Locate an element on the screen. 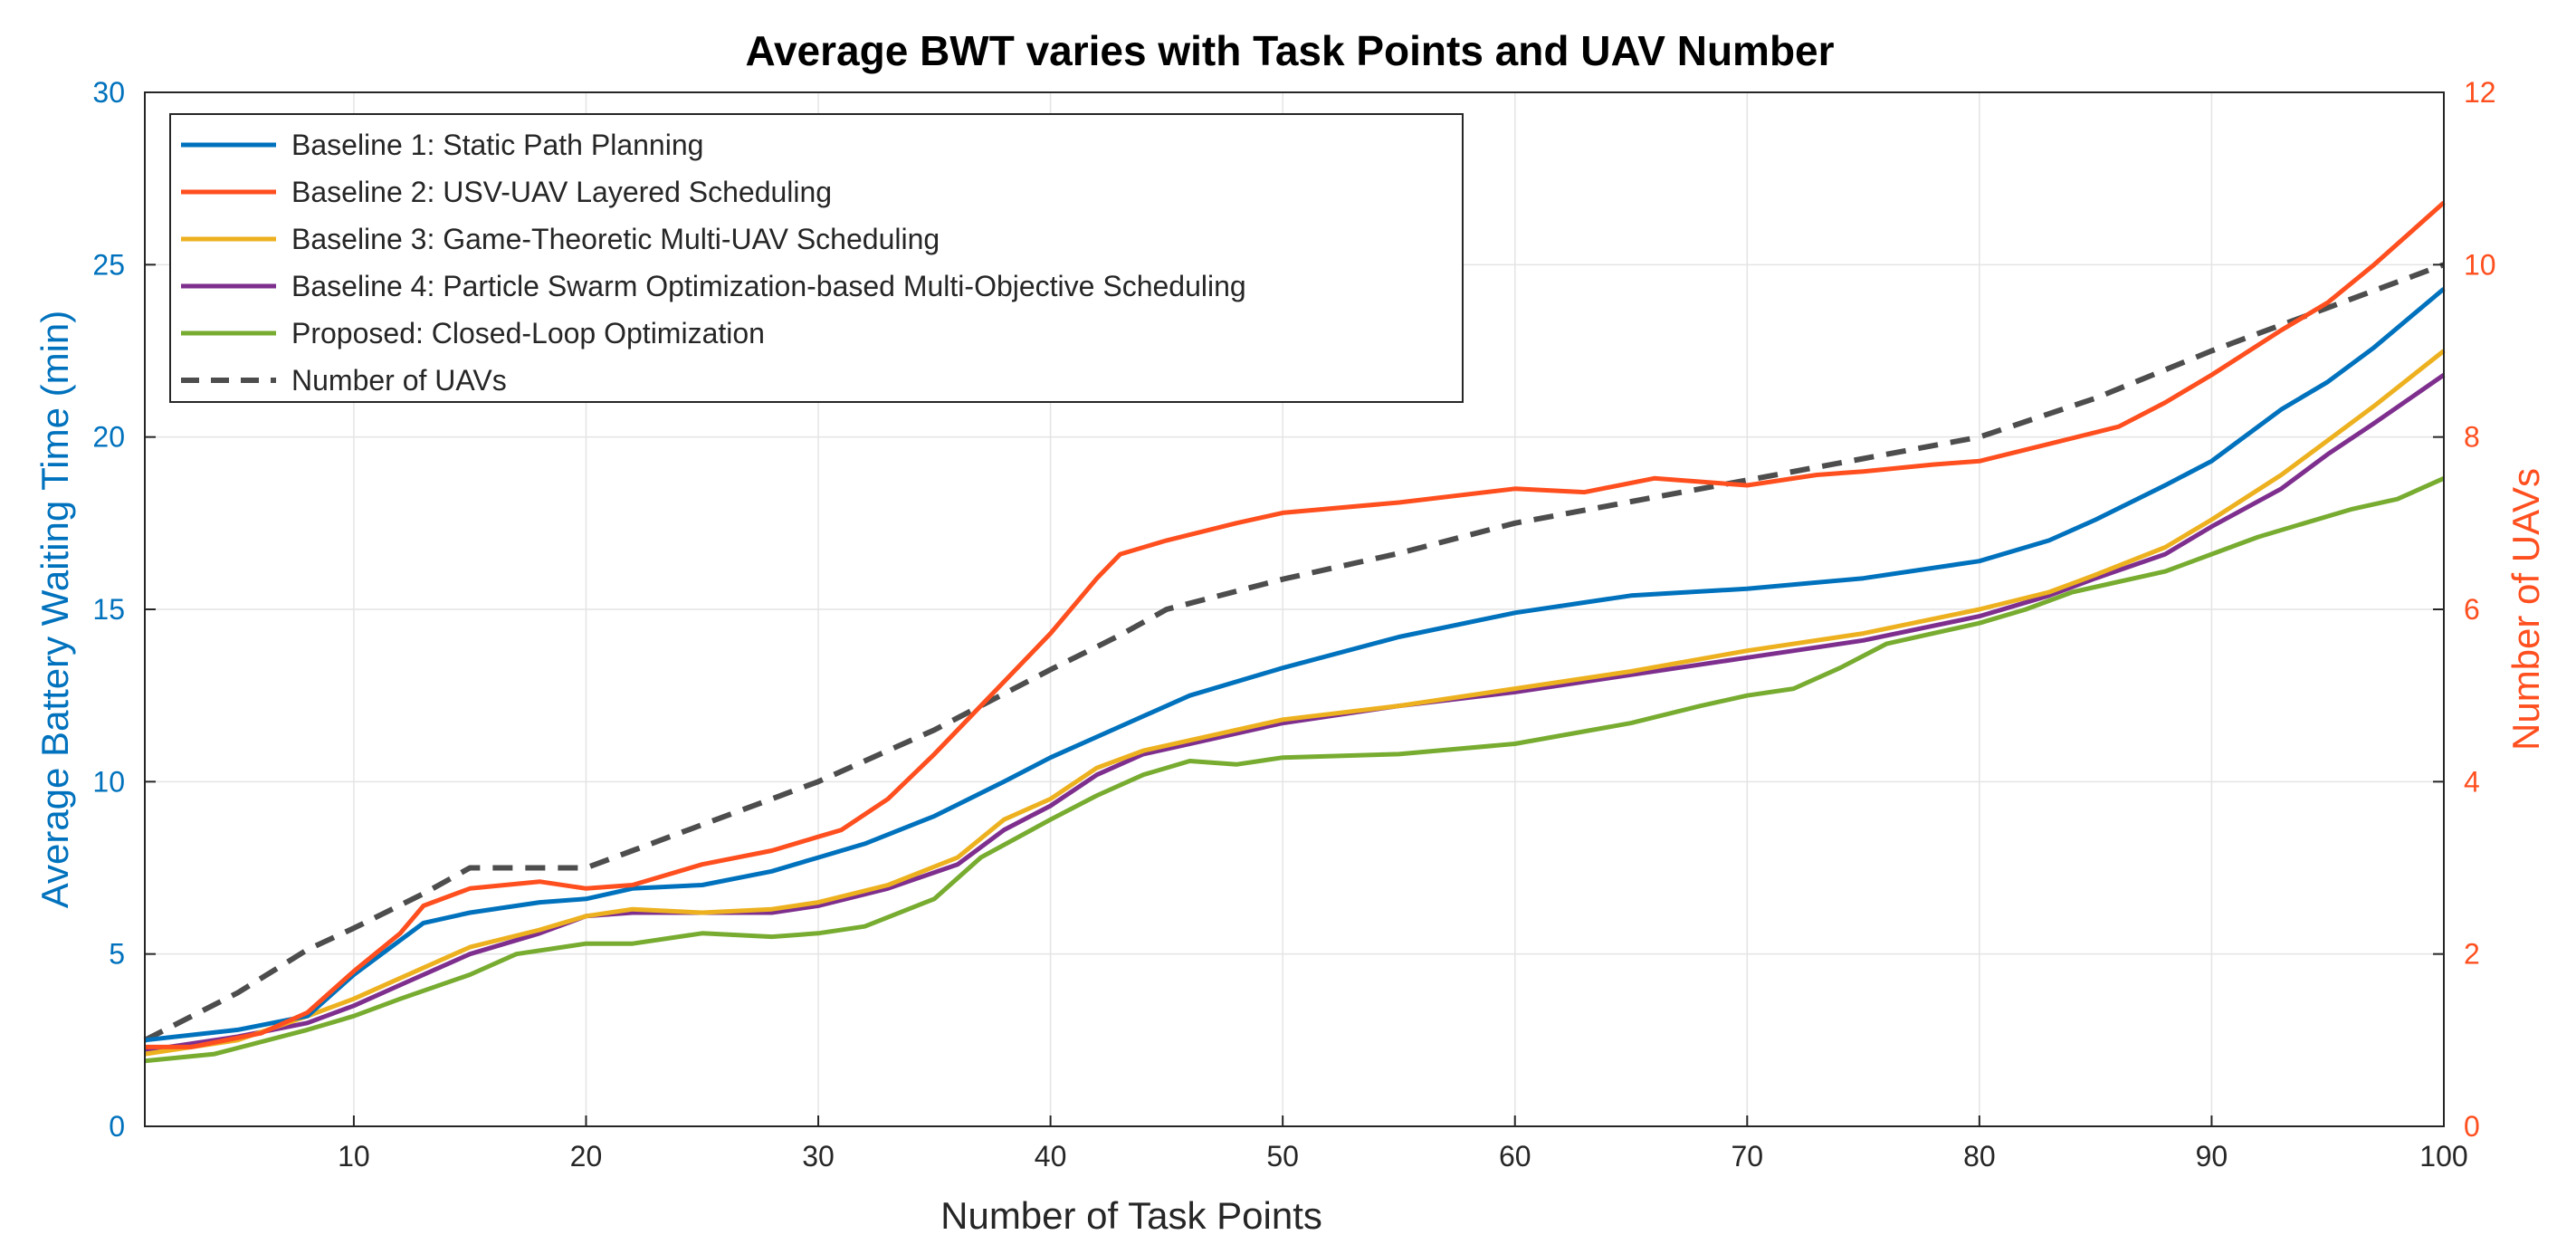  left-y-axis-ticks: 0 5 10 15 20 25 30 is located at coordinates (124, 610).